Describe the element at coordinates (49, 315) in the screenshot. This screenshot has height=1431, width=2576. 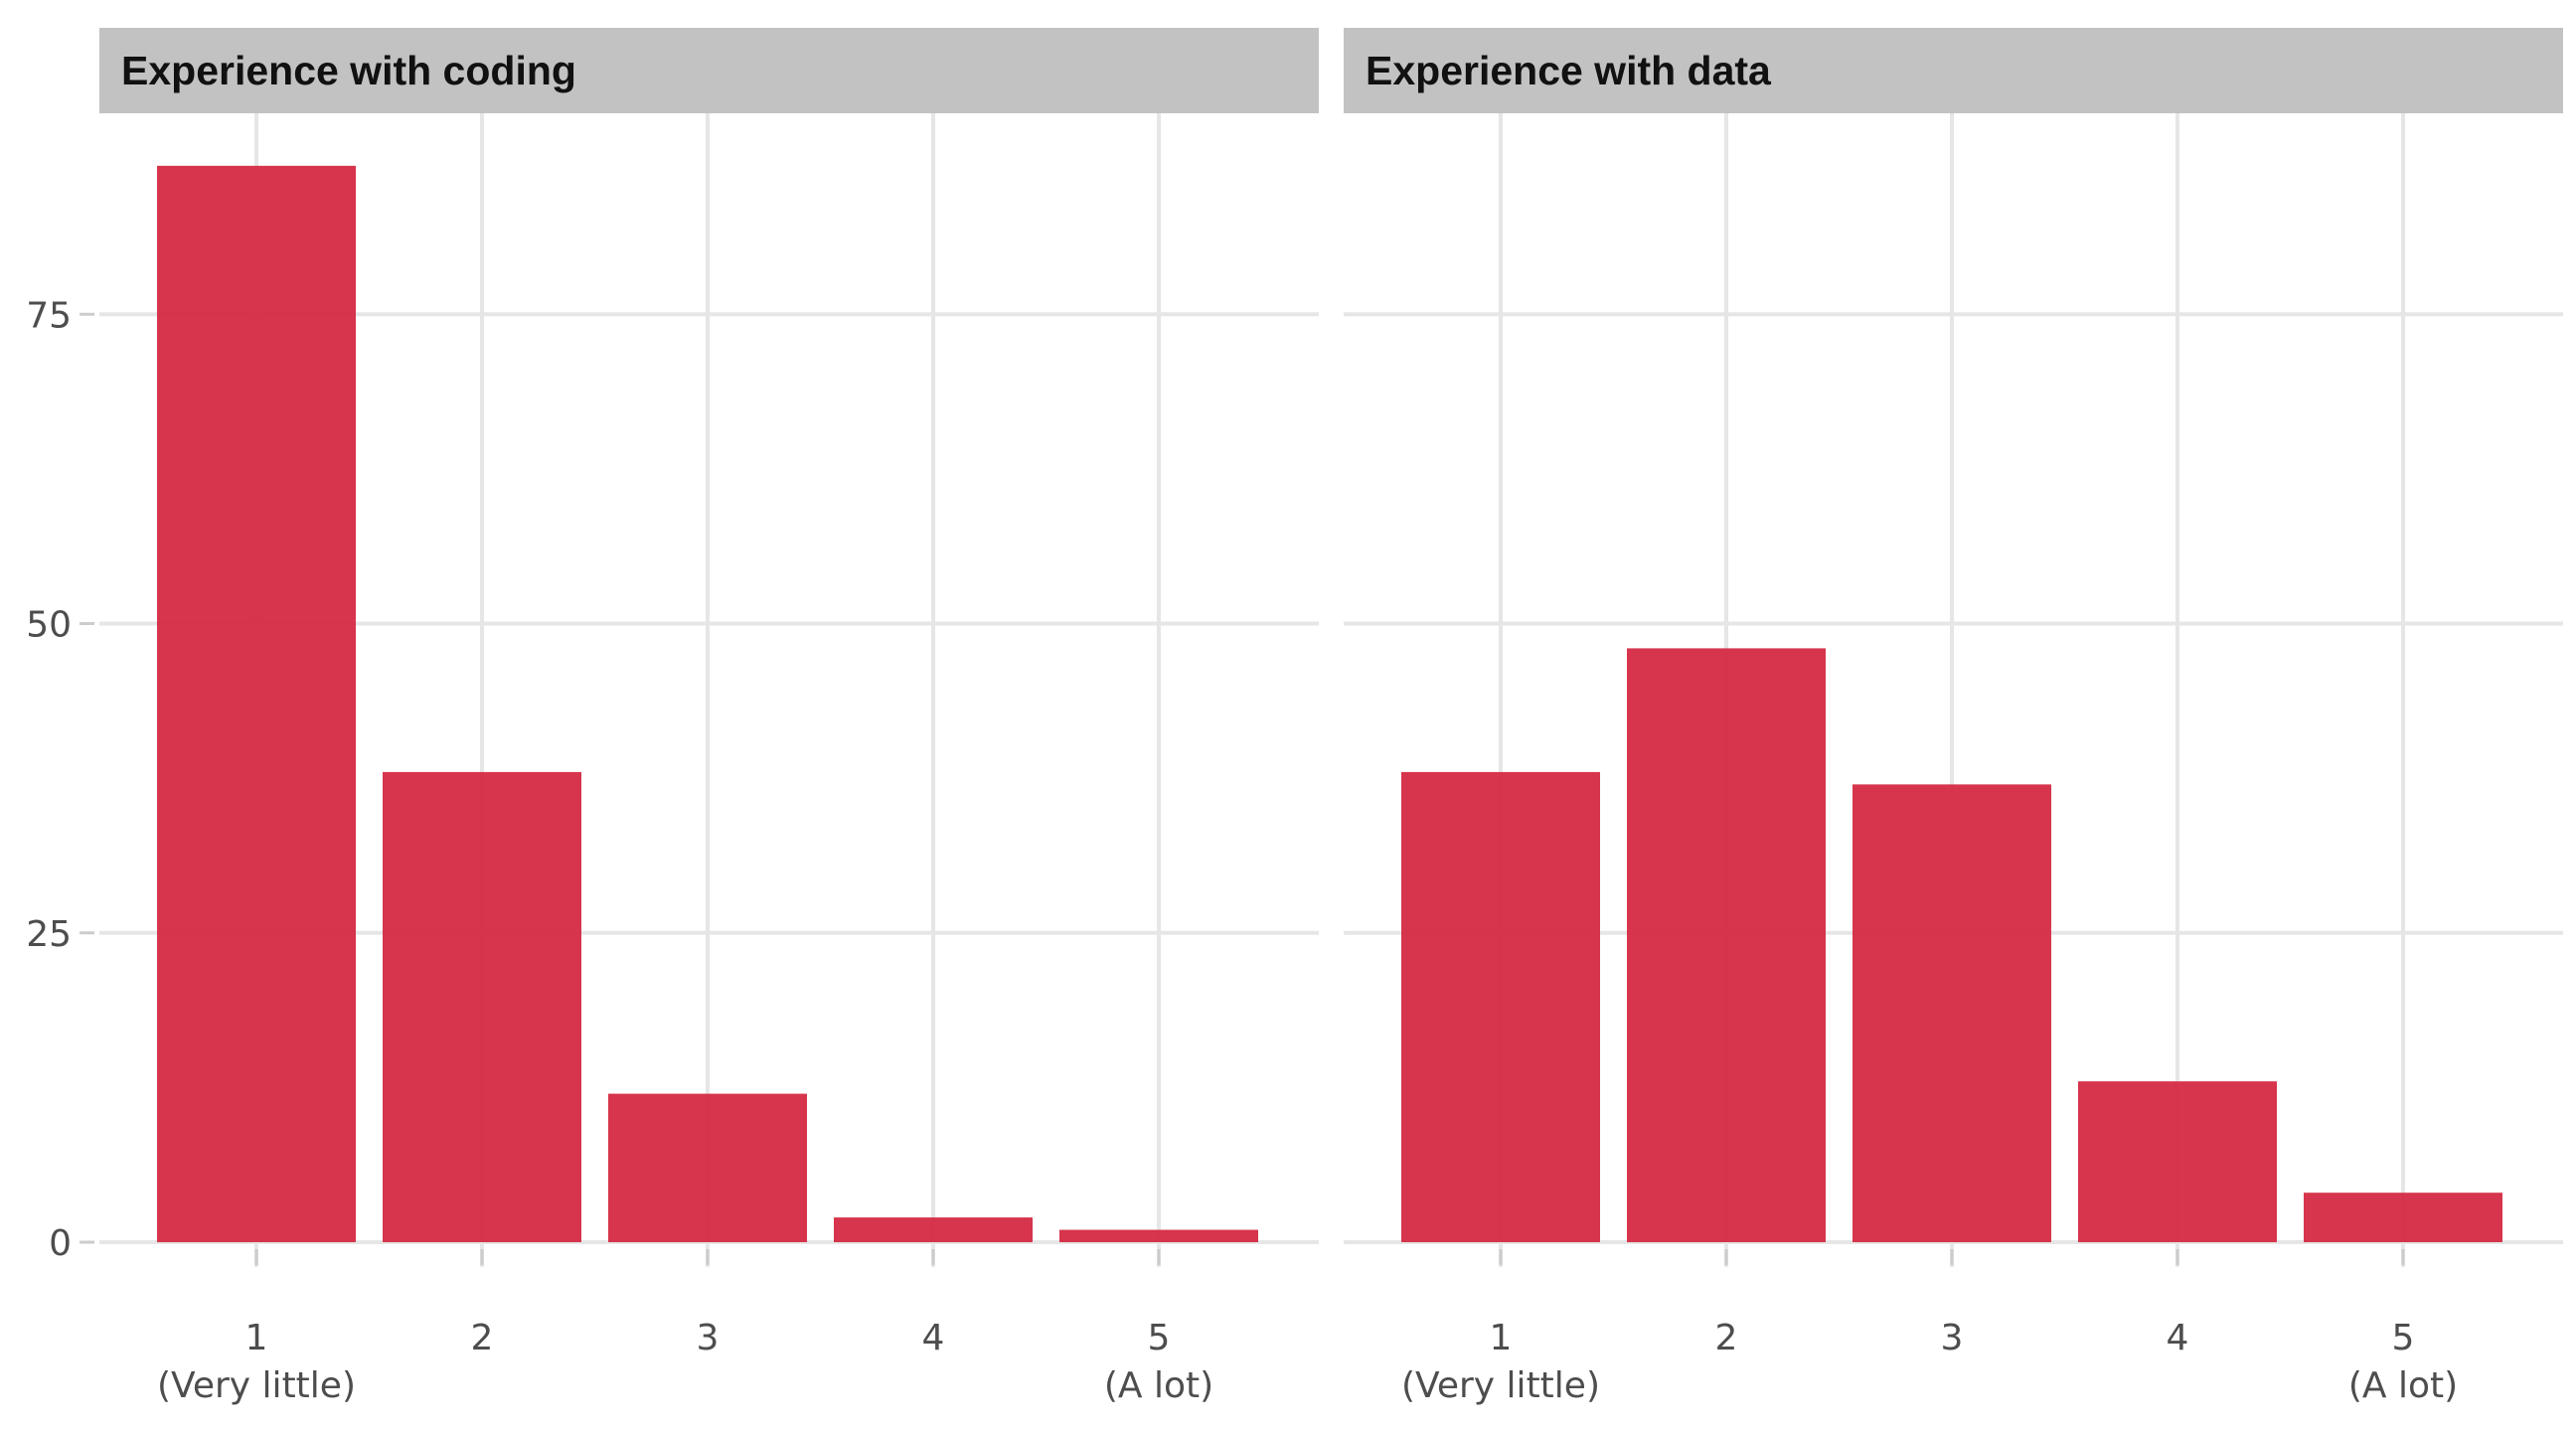
I see `y-tick-label: 75` at that location.